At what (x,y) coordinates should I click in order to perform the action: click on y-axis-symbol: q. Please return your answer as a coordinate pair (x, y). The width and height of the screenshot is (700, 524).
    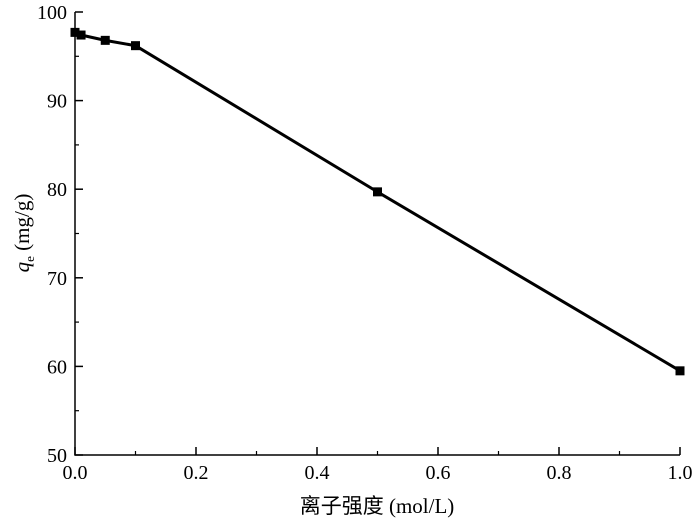
    Looking at the image, I should click on (22, 266).